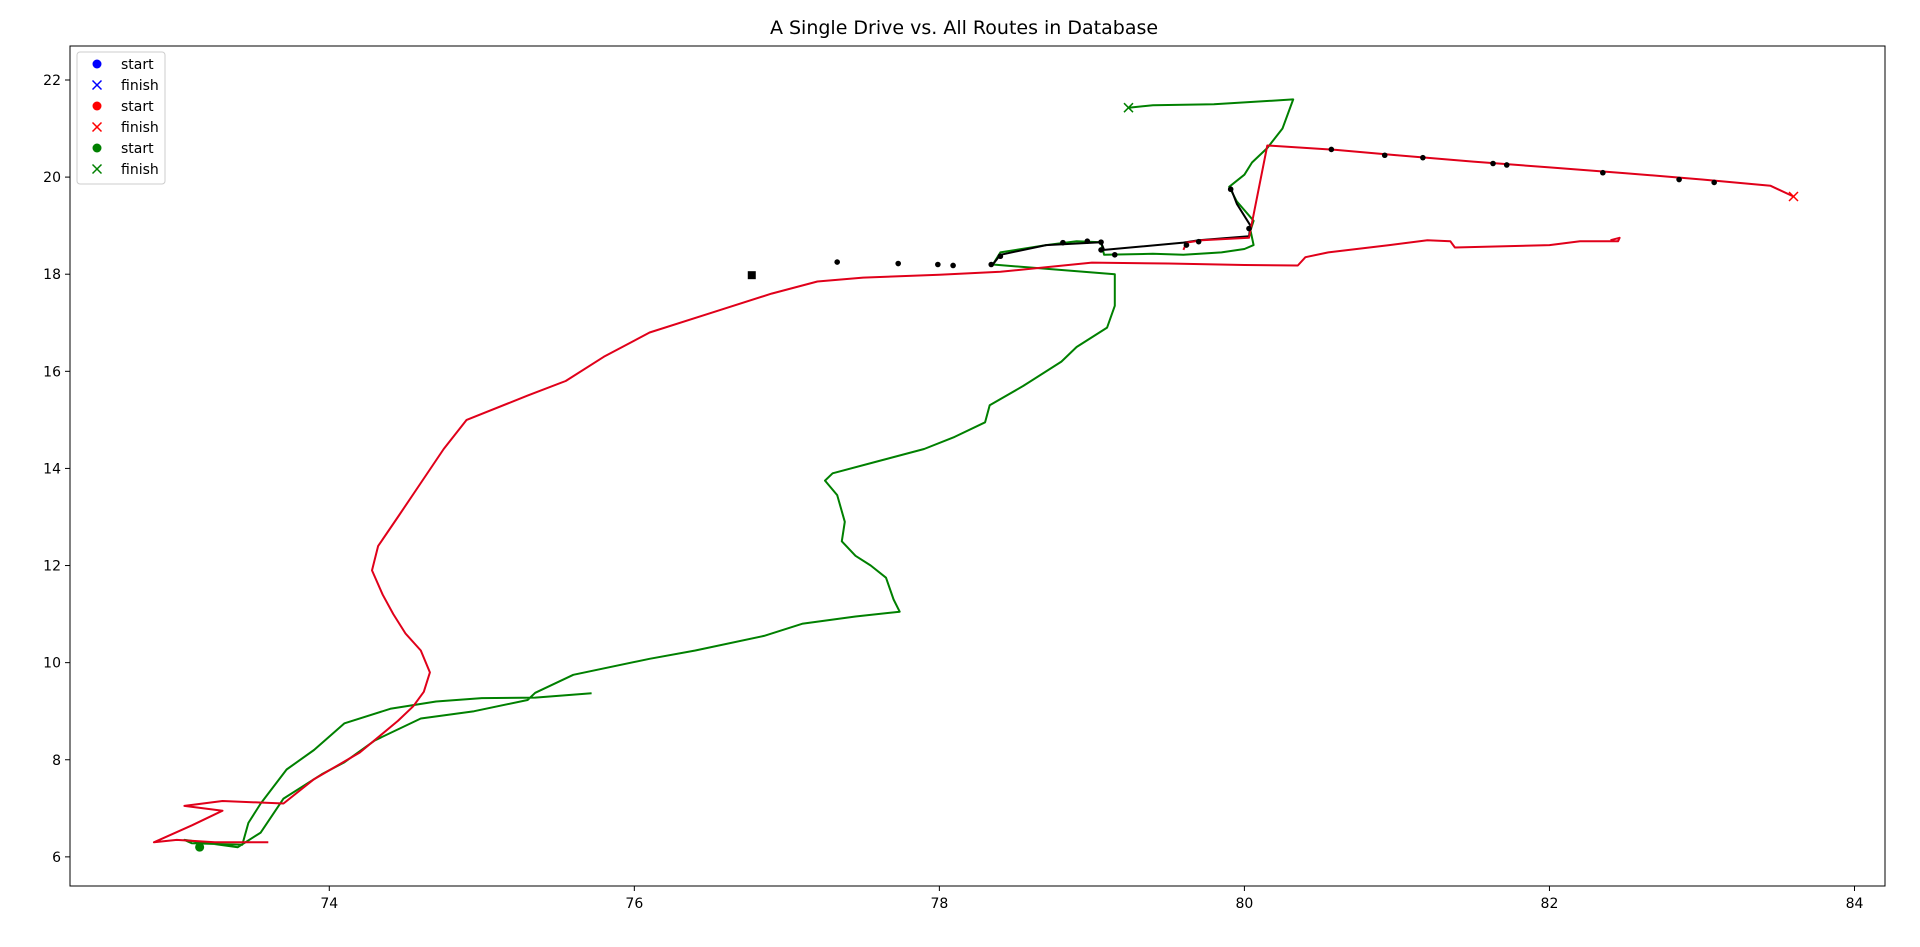 The image size is (1920, 947). I want to click on y-axis: 6 8 10 12 14 16 18 20 22, so click(56, 469).